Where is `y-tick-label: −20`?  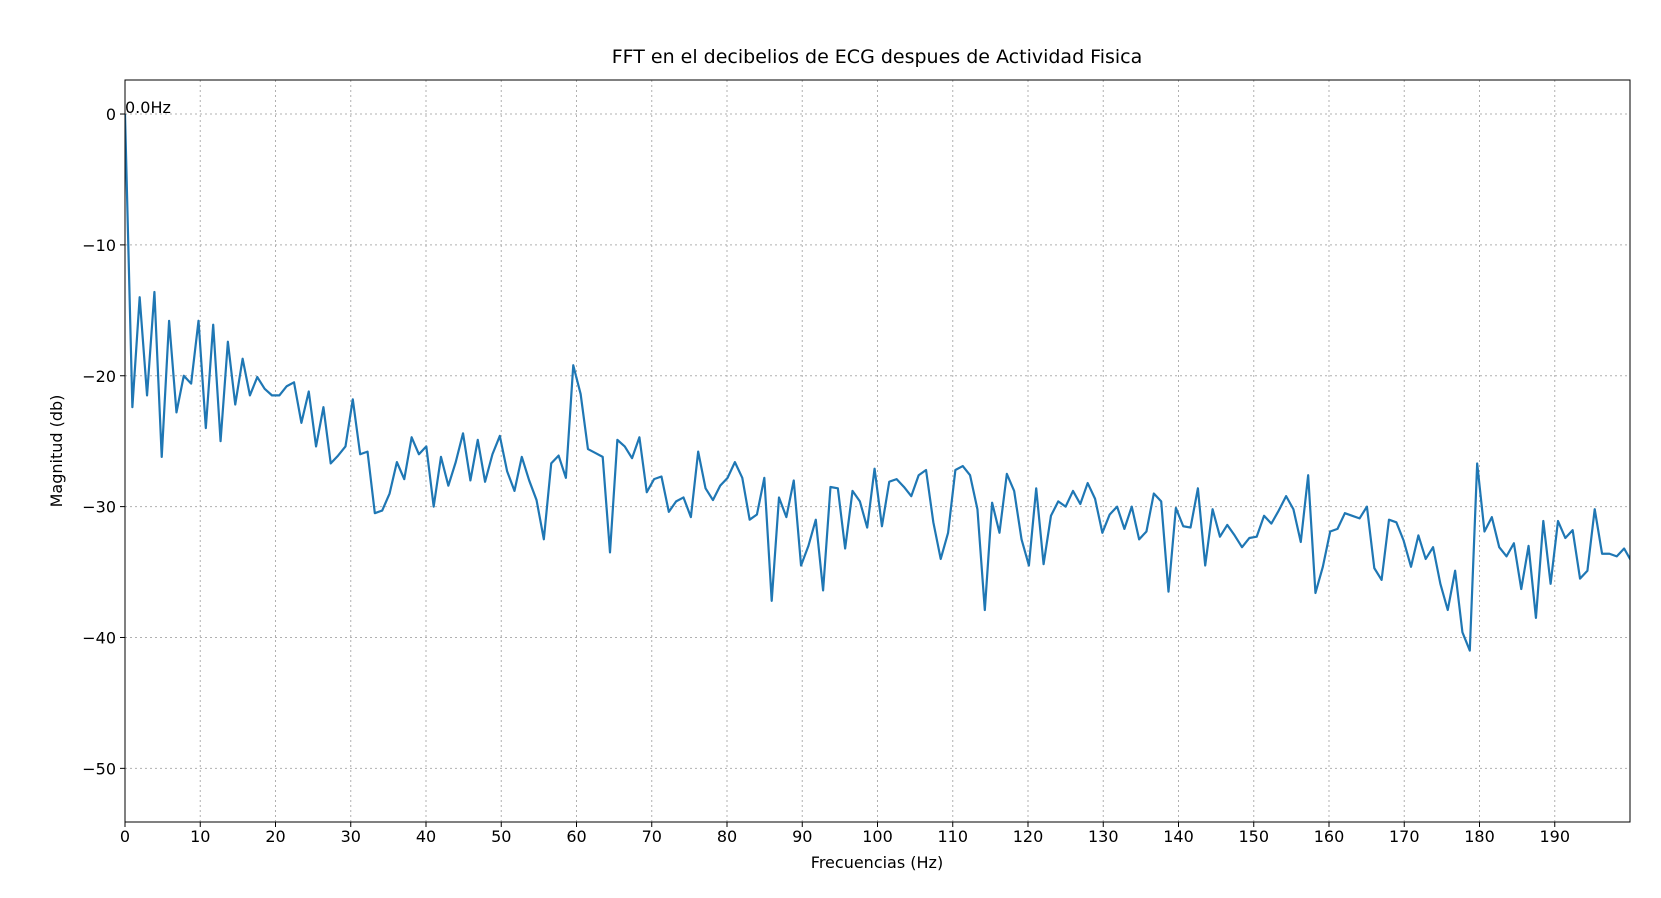 y-tick-label: −20 is located at coordinates (99, 376).